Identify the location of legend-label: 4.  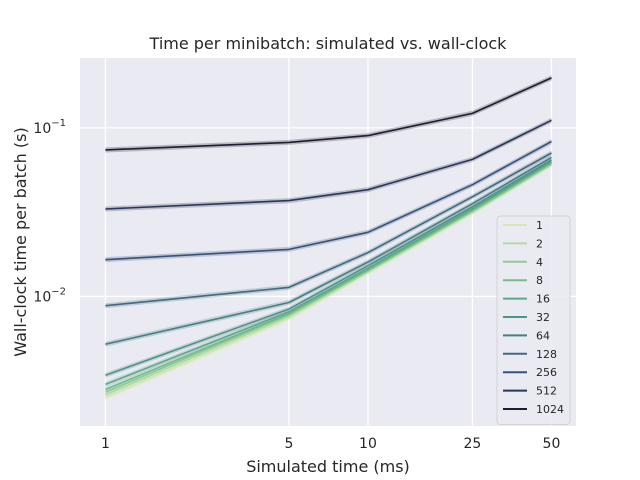
(539, 262).